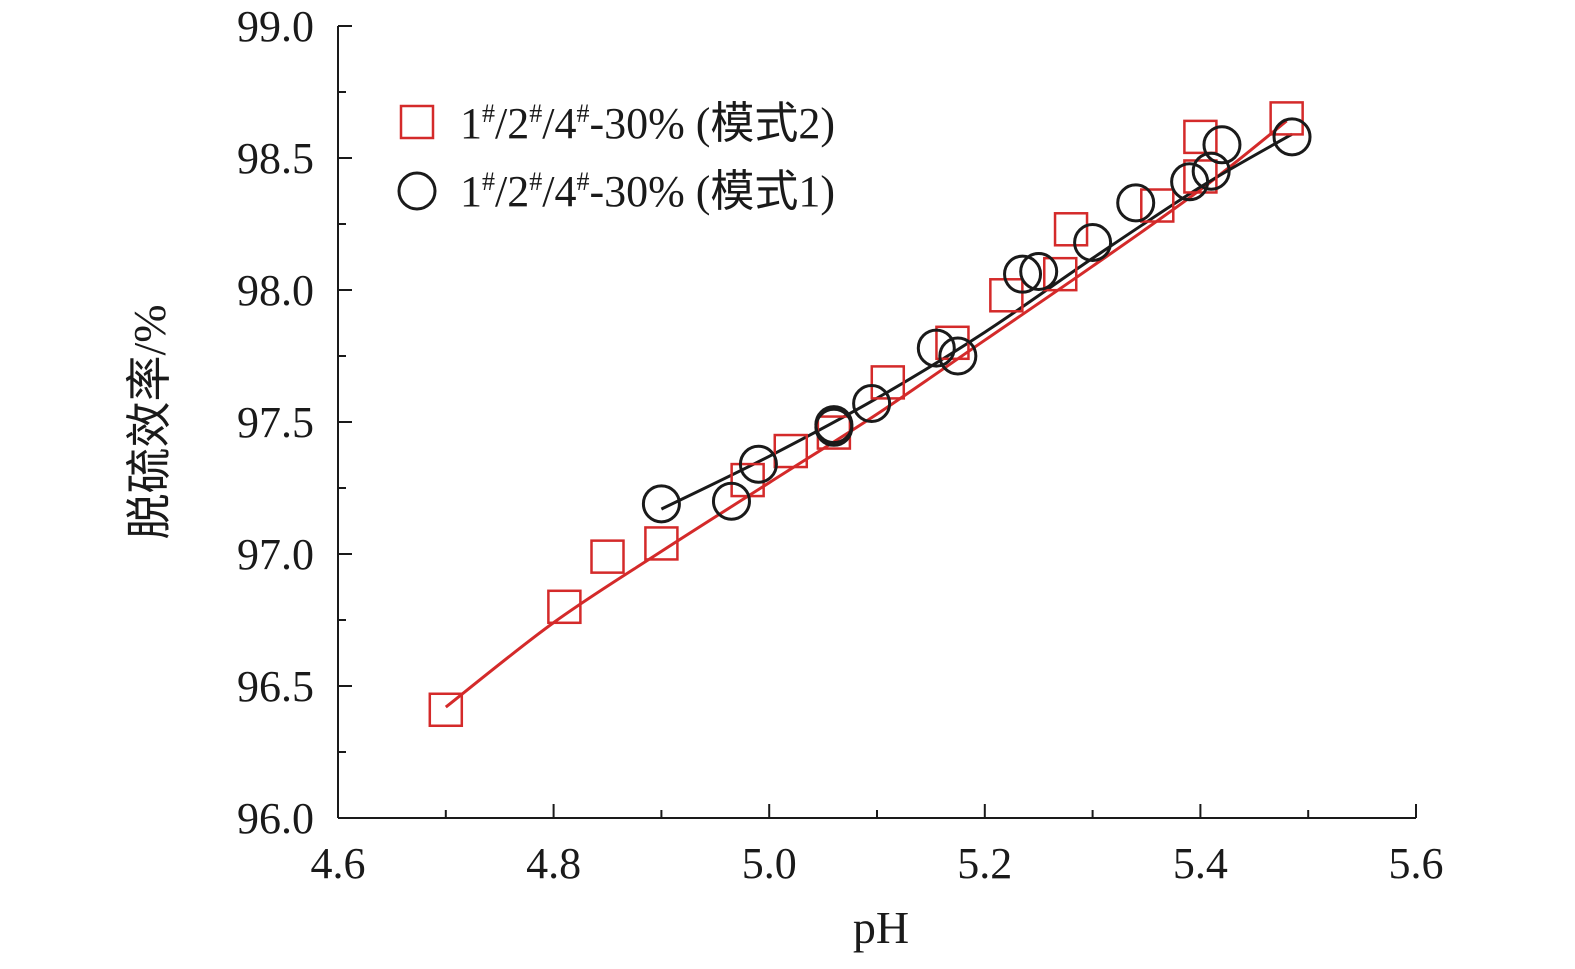 The height and width of the screenshot is (969, 1575). What do you see at coordinates (275, 818) in the screenshot?
I see `y-tick-label: 96.0` at bounding box center [275, 818].